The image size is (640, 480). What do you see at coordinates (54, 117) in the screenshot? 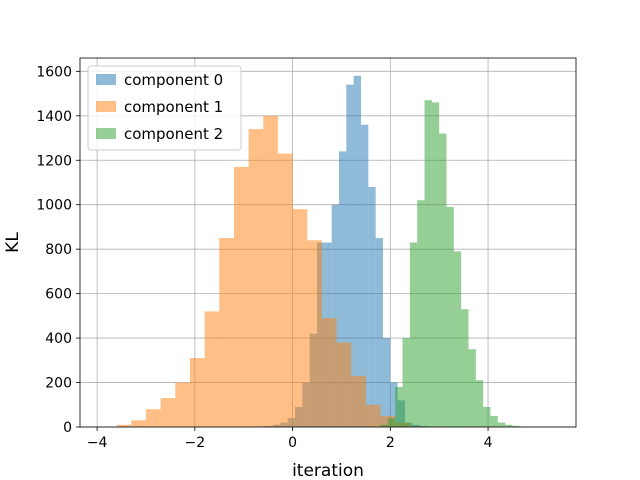
I see `y-tick-label: 1400` at bounding box center [54, 117].